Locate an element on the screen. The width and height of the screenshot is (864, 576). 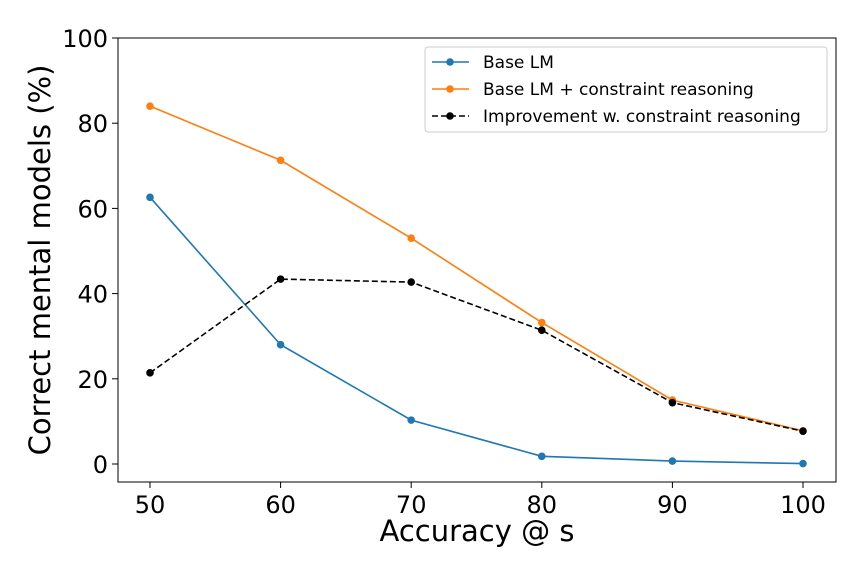
x-tick-label: 50 is located at coordinates (150, 505).